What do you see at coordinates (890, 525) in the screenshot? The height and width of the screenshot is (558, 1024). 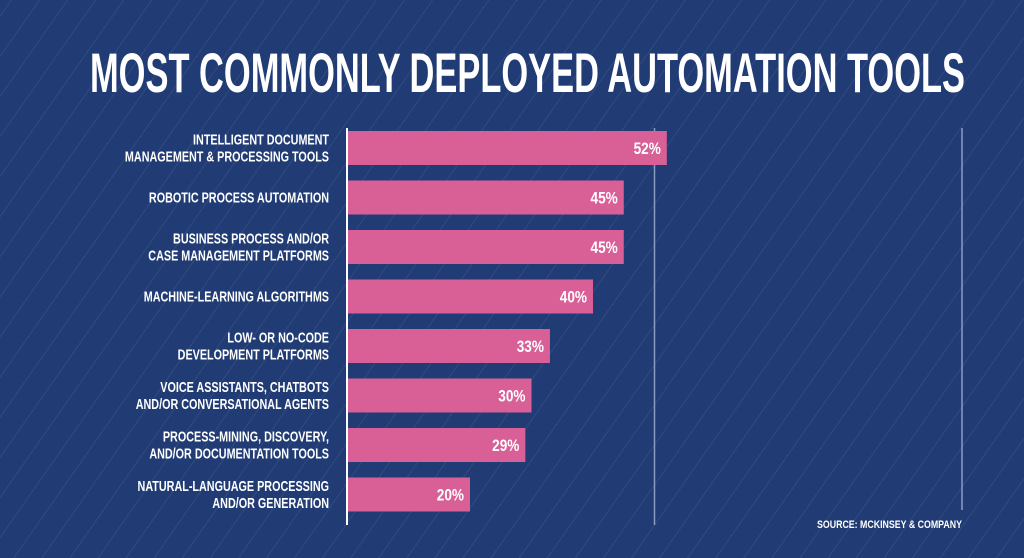 I see `source-note: SOURCE: MCKINSEY & COMPANY` at bounding box center [890, 525].